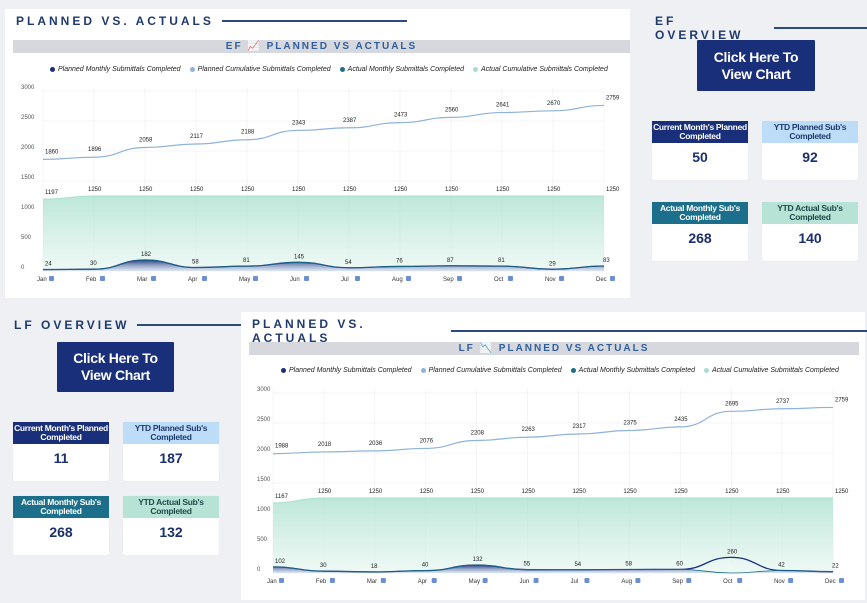 This screenshot has height=603, width=867. I want to click on y-tick-label: 0, so click(23, 268).